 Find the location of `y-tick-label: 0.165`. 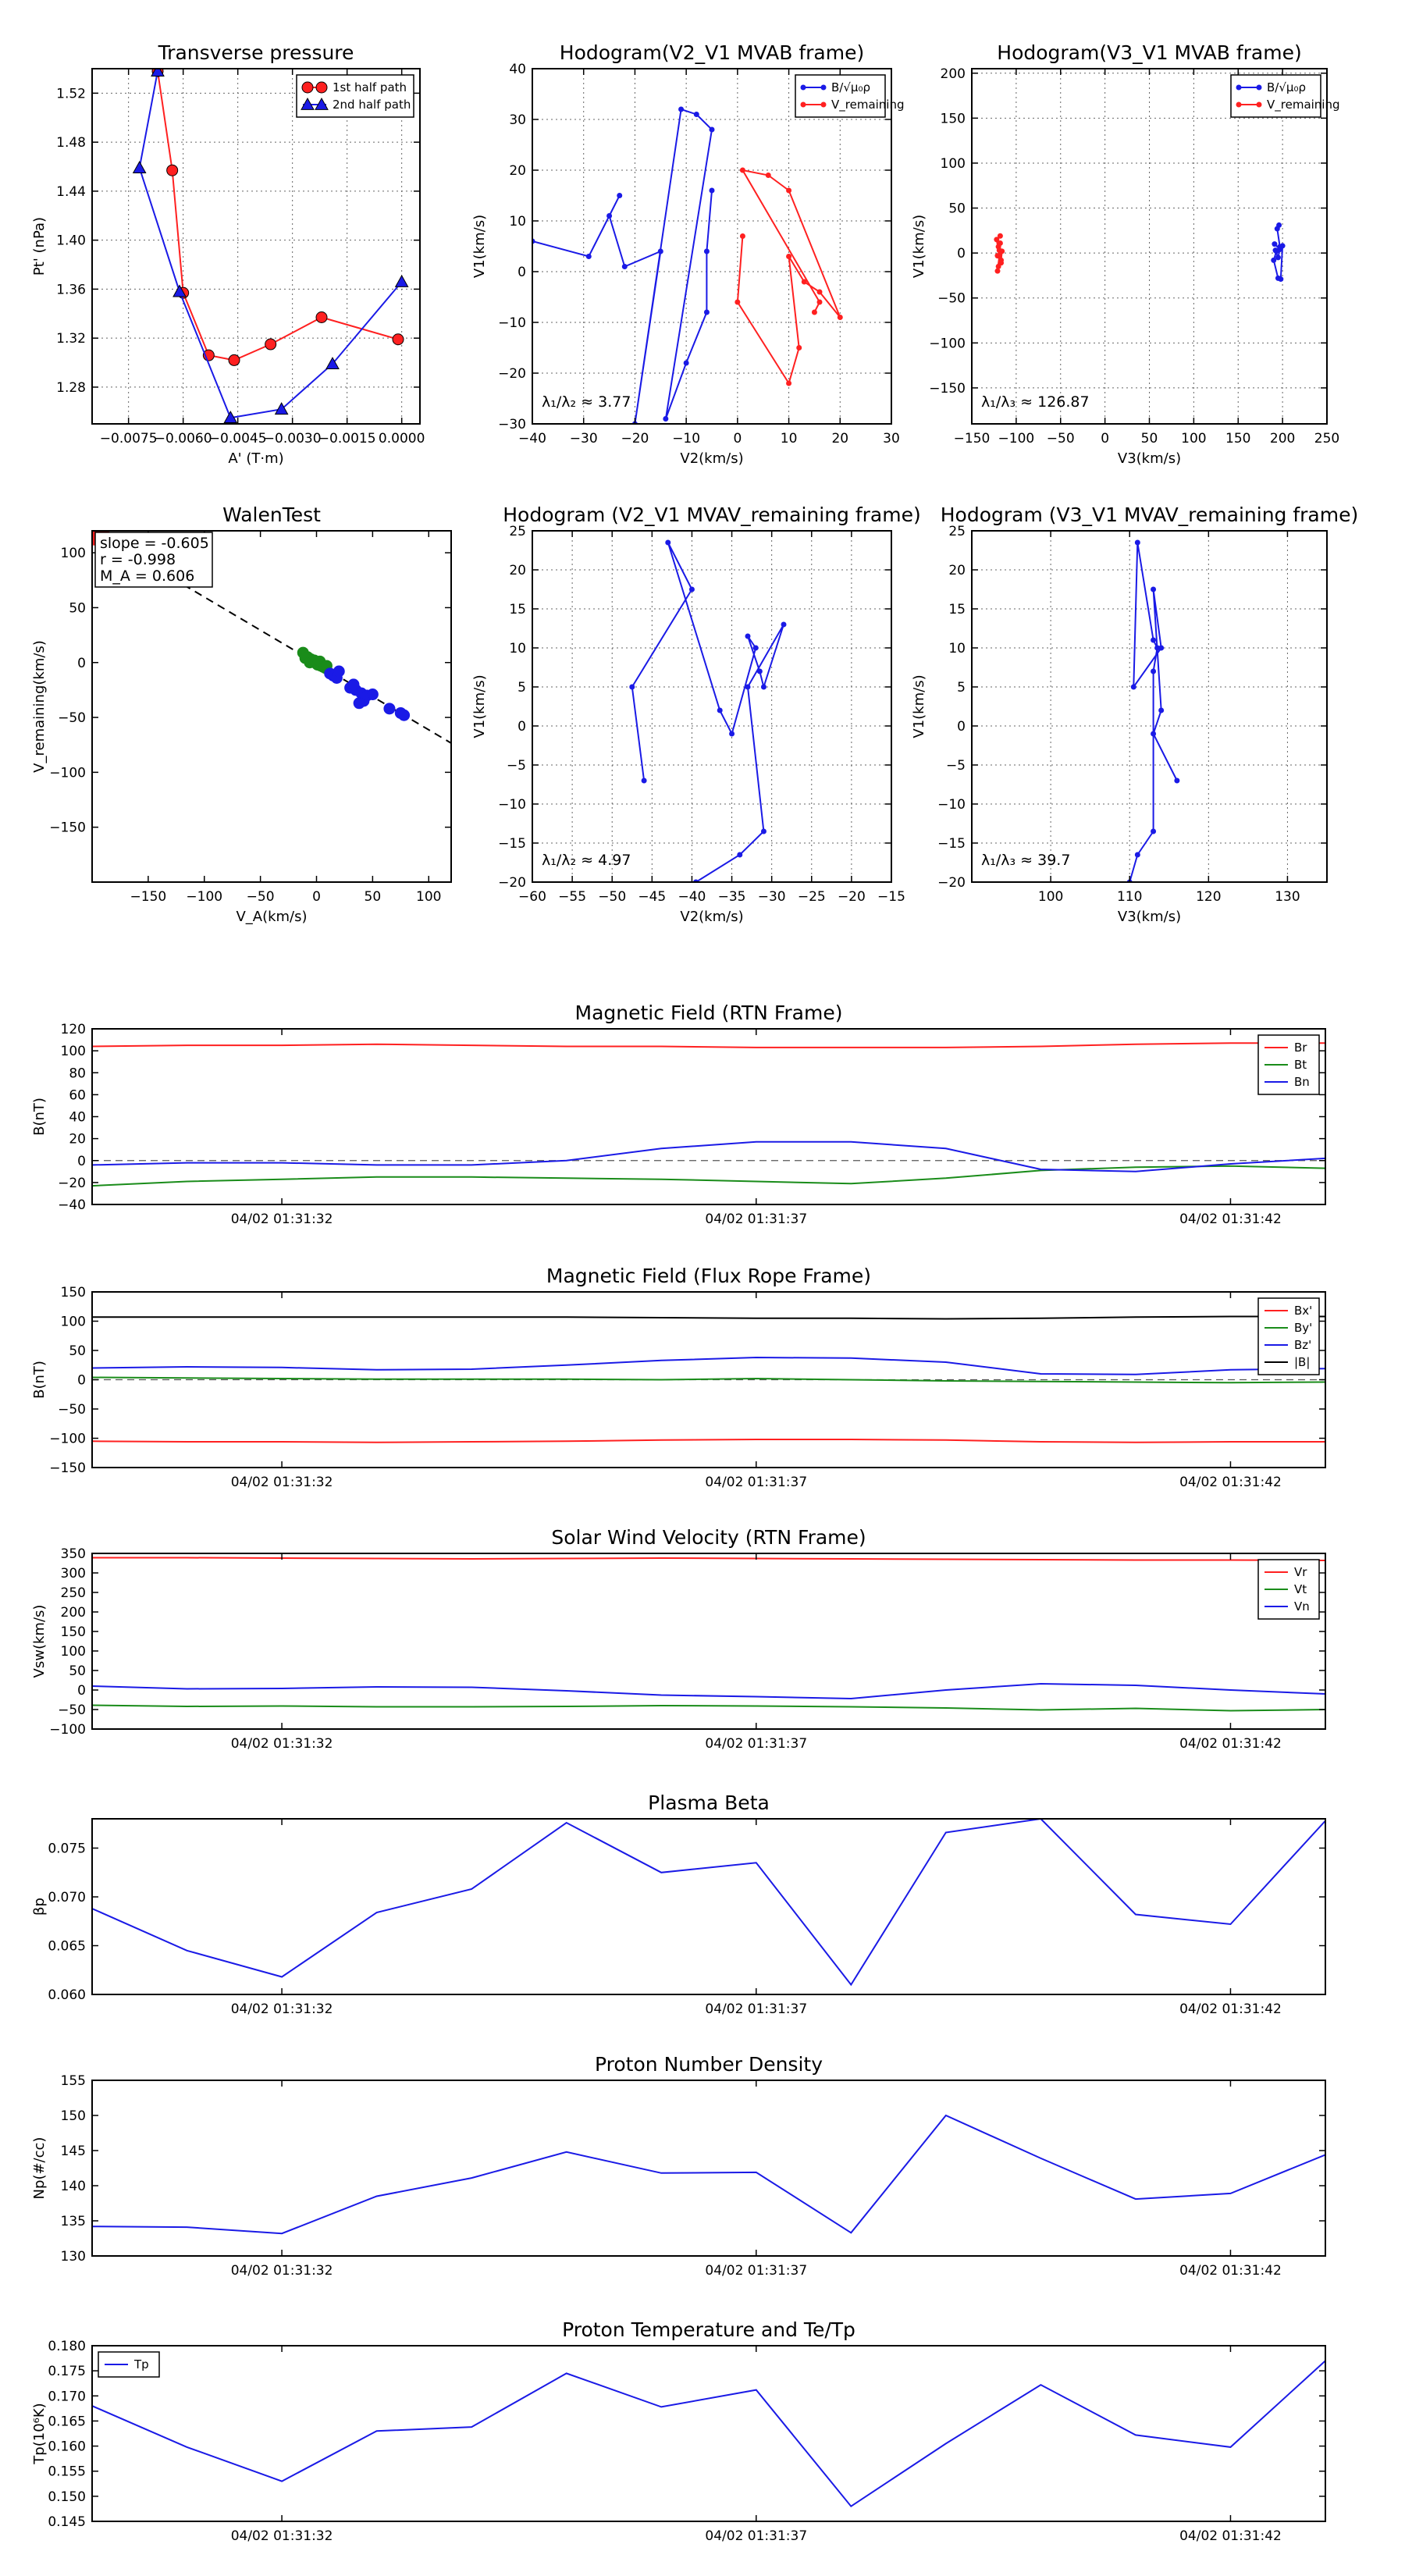

y-tick-label: 0.165 is located at coordinates (67, 2421).